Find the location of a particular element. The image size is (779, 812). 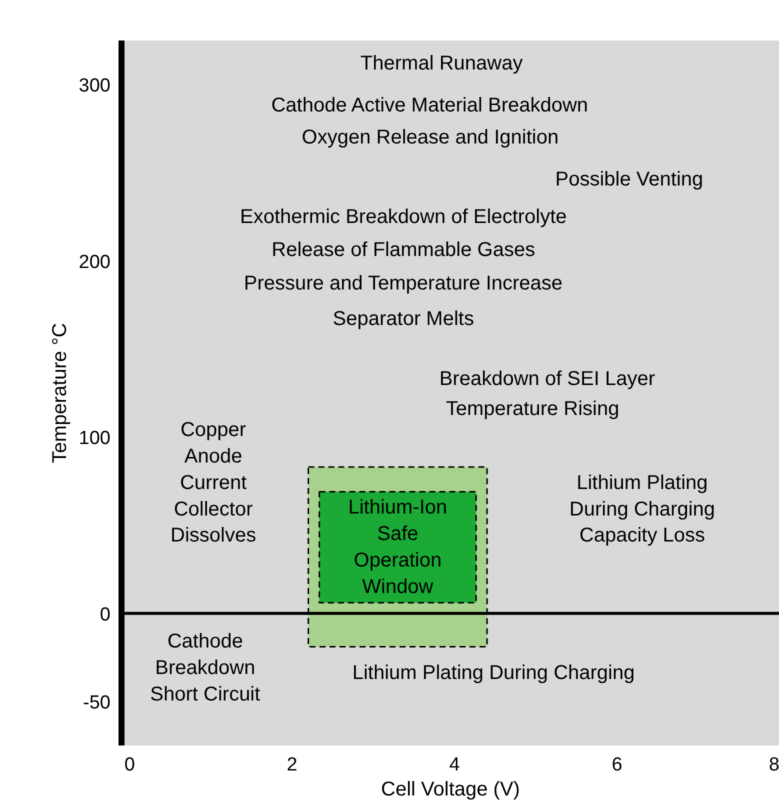

annotation: Cathode Breakdown Short Circuit is located at coordinates (205, 668).